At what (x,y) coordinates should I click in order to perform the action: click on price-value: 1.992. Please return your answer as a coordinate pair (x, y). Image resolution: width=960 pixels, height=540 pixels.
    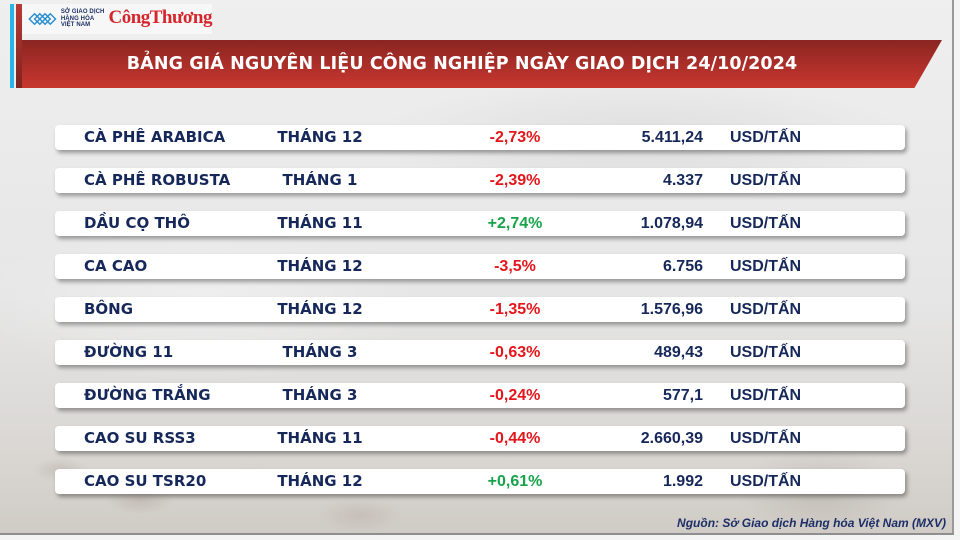
    Looking at the image, I should click on (682, 481).